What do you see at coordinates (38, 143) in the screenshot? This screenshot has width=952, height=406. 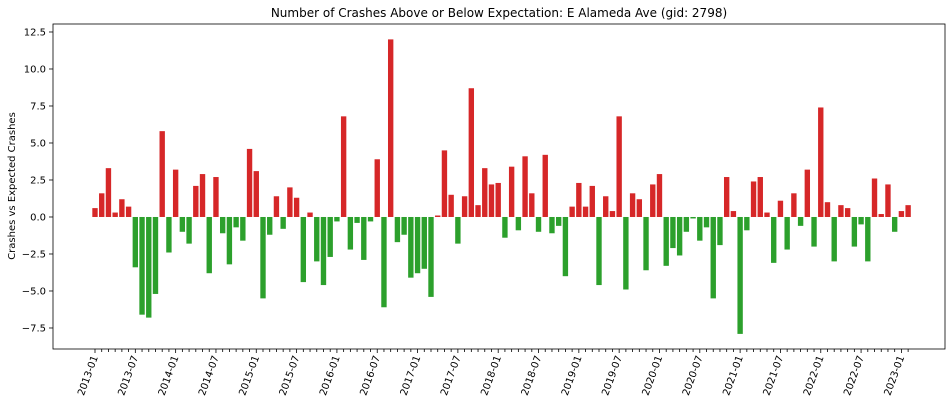 I see `y-tick-label: 5.0` at bounding box center [38, 143].